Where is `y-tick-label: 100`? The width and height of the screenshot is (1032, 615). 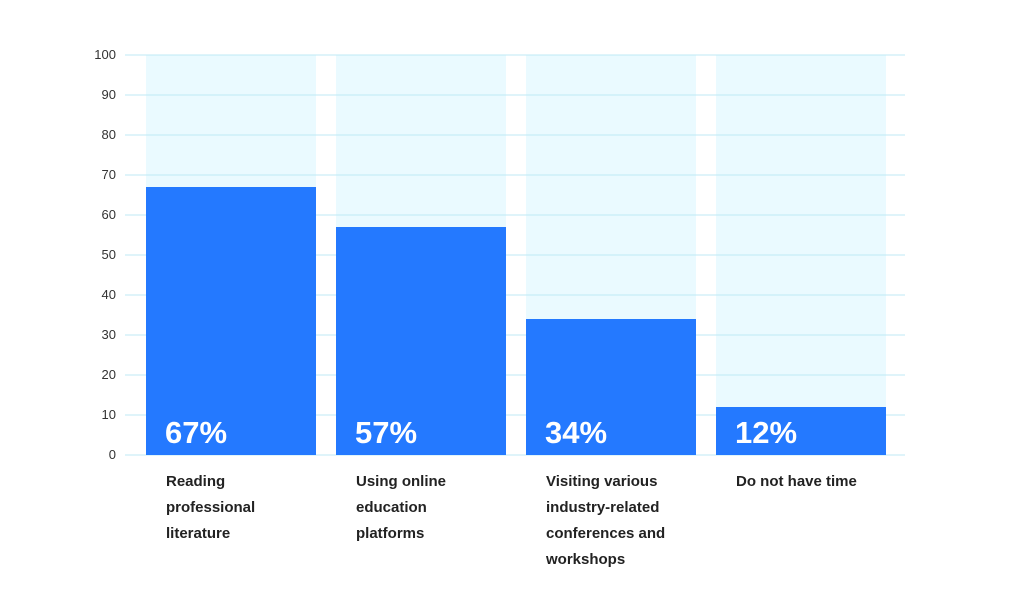
y-tick-label: 100 is located at coordinates (105, 54).